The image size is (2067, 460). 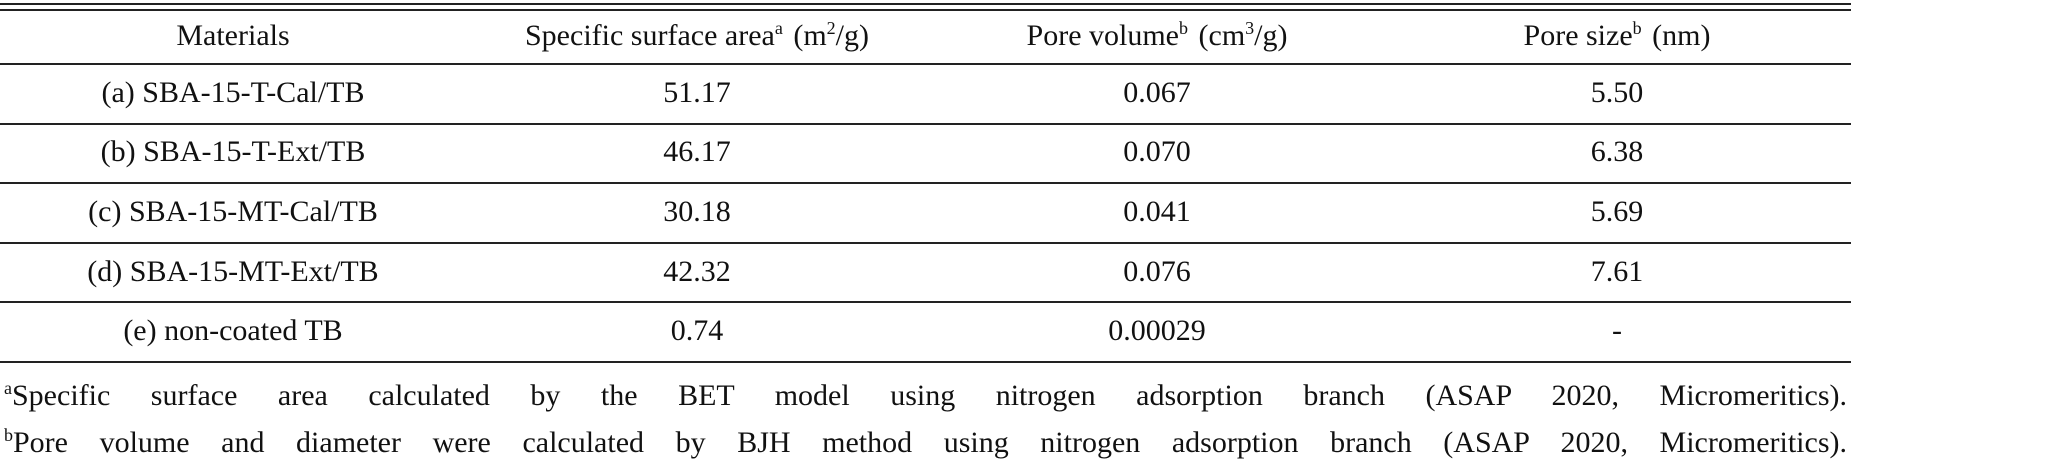 I want to click on footnote-mark: a, so click(x=8, y=388).